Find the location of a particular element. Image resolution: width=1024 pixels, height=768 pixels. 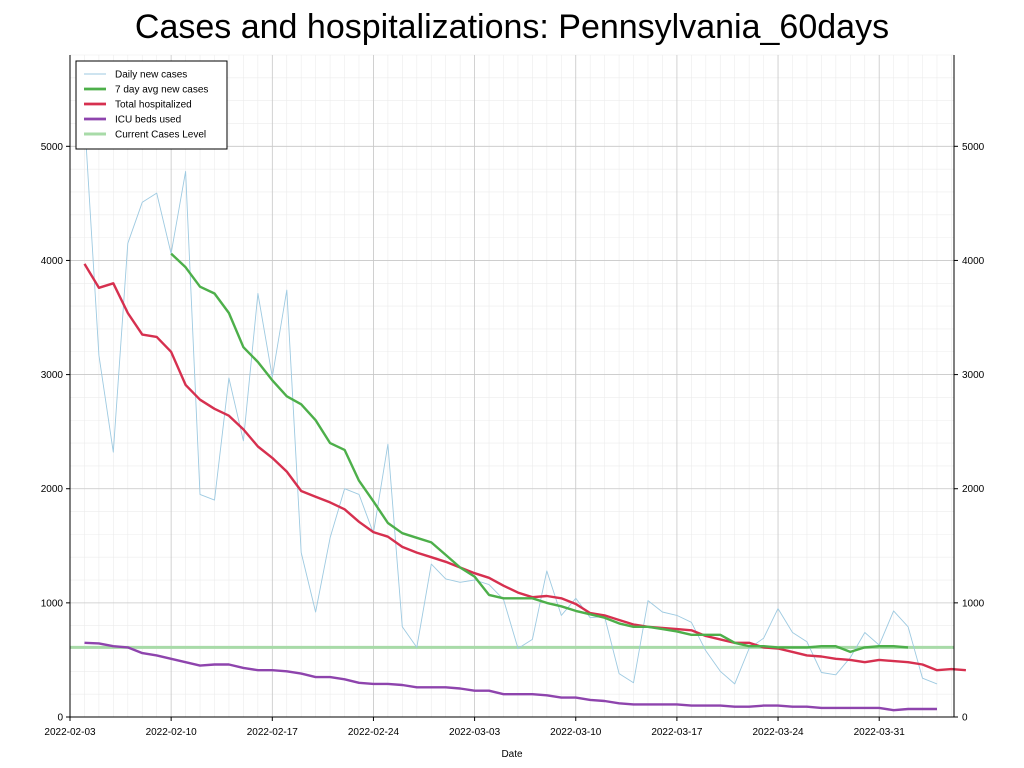

legend-label-7-day-avg-new-cases: 7 day avg new cases is located at coordinates (161, 90).